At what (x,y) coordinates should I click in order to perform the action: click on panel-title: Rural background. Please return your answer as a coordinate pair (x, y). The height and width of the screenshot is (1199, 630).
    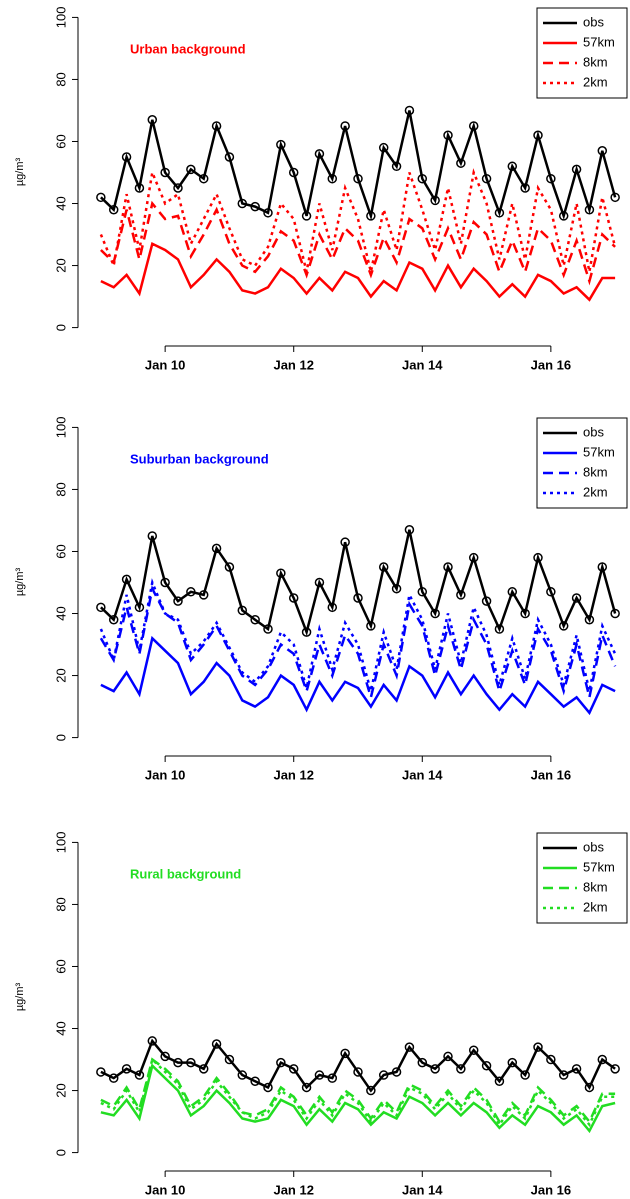
    Looking at the image, I should click on (185, 873).